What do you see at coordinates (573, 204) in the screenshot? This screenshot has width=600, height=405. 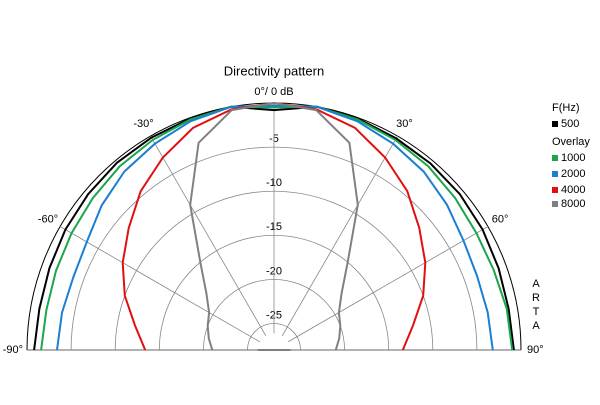 I see `legend-label: 8000` at bounding box center [573, 204].